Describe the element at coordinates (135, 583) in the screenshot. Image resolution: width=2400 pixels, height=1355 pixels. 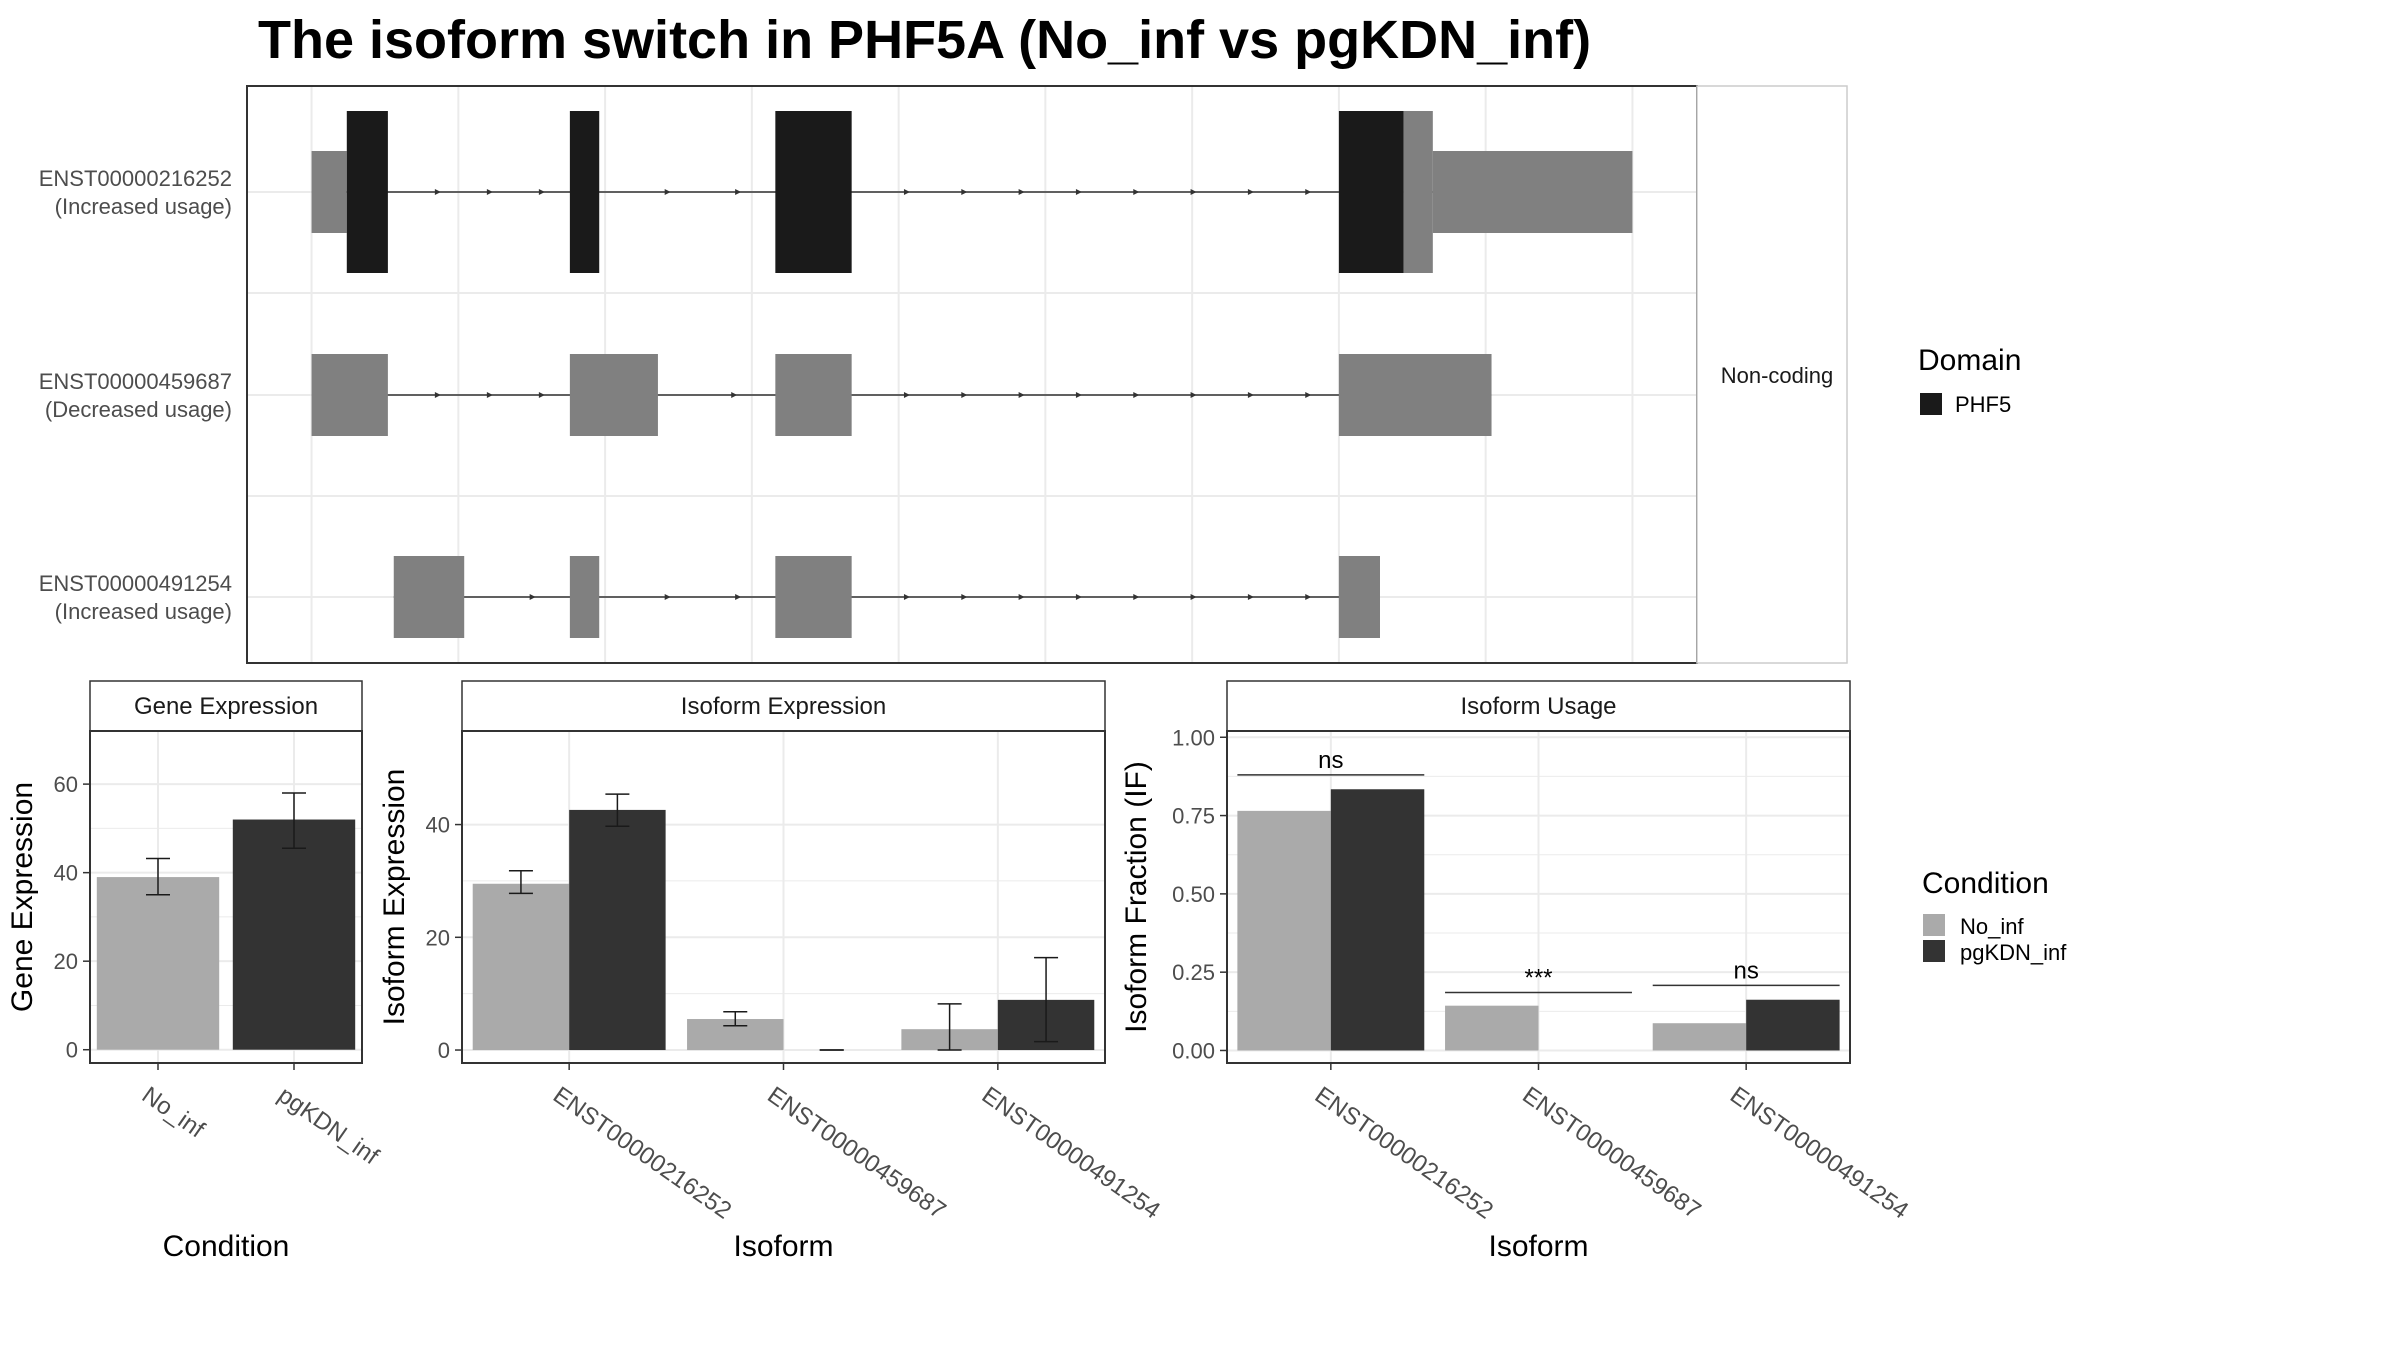
I see `transcript-id-label: ENST00000491254` at that location.